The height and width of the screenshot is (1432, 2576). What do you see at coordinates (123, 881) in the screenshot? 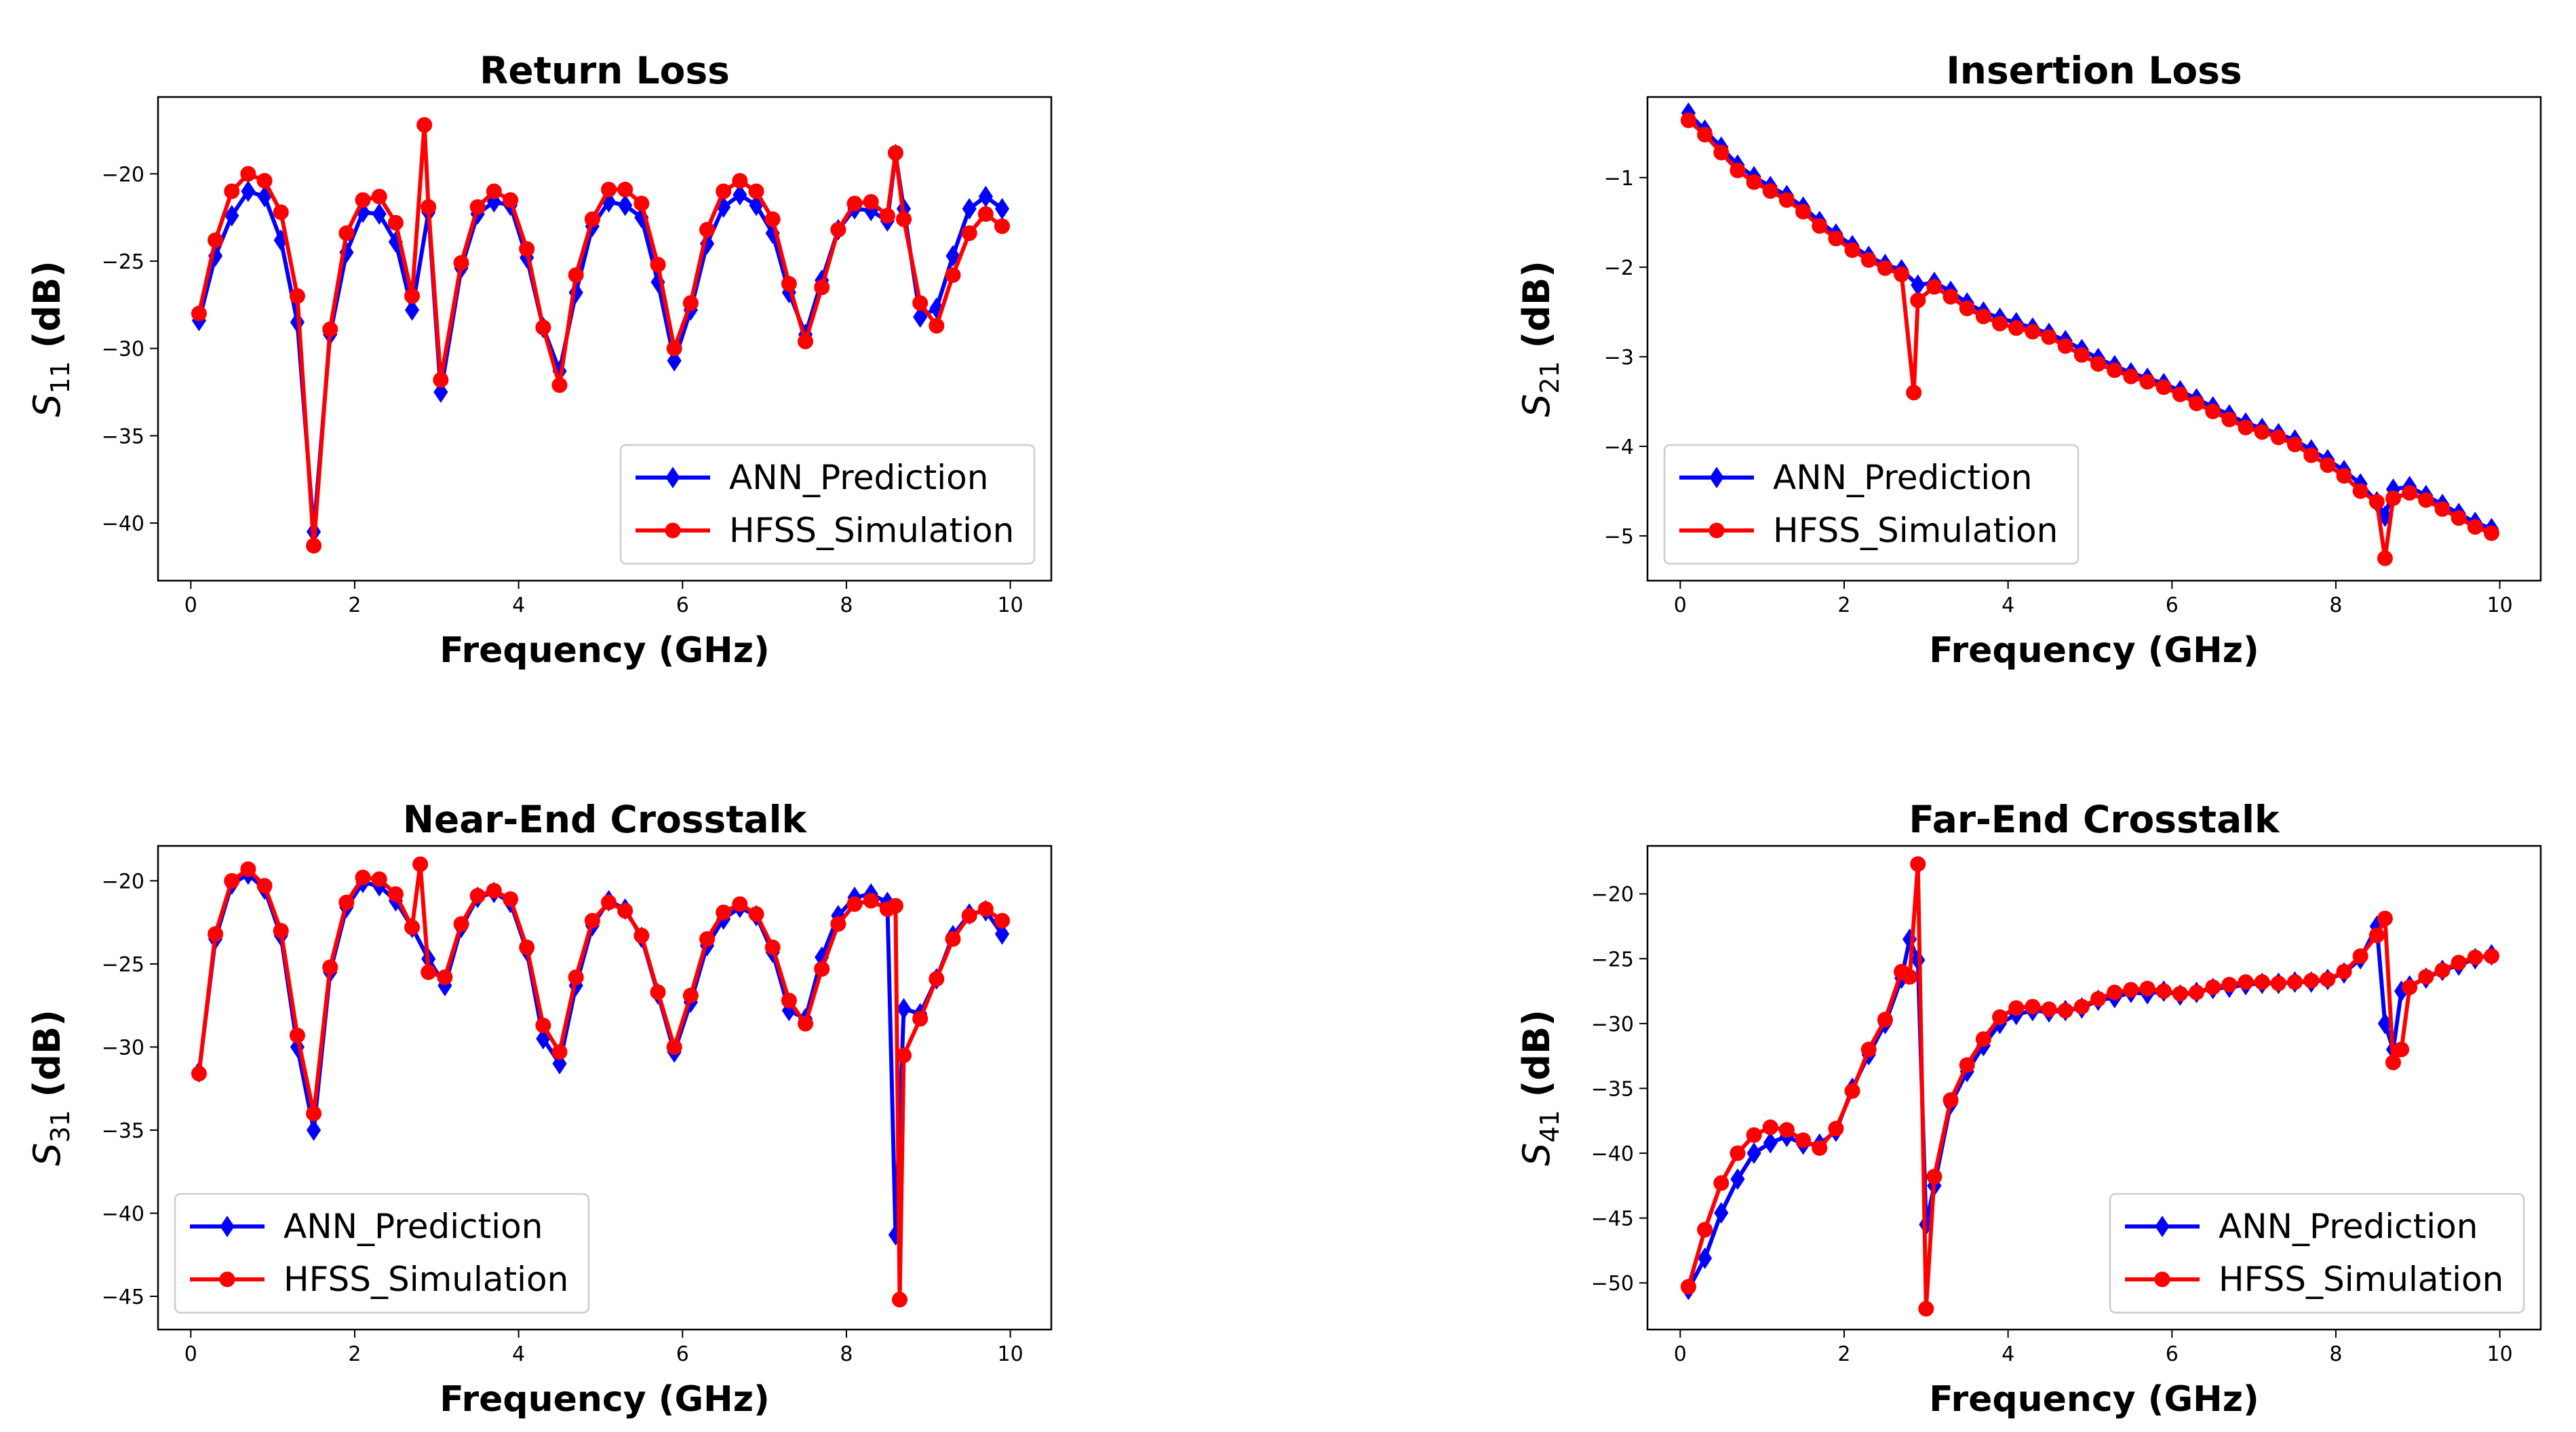
I see `y-tick-label: −20` at bounding box center [123, 881].